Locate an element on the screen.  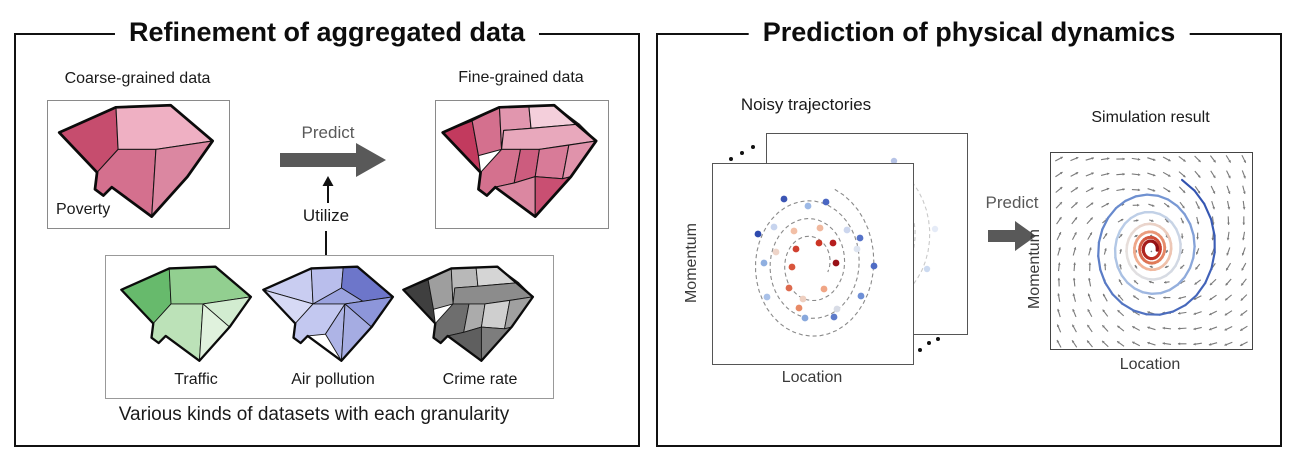
momentum-axis-label-noisy: Momentum is located at coordinates (691, 263).